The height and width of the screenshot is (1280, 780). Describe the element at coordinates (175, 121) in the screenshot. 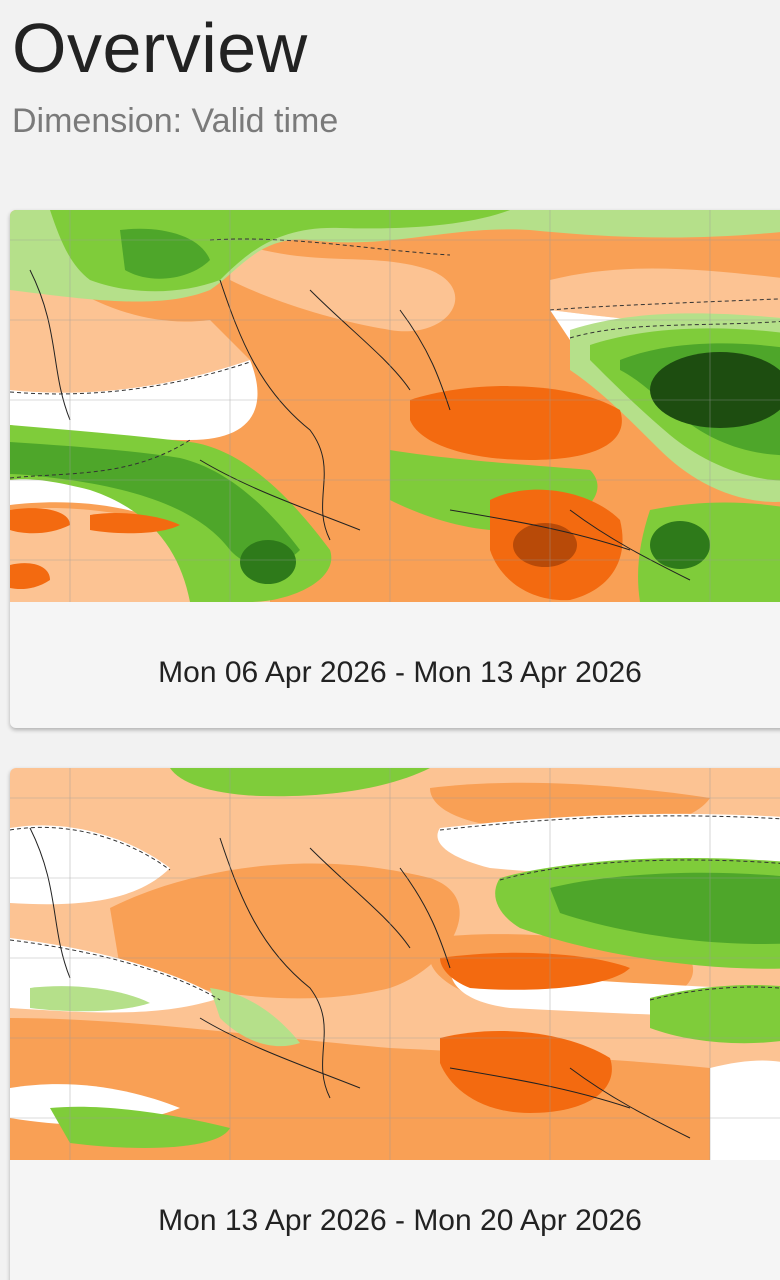

I see `dimension-subtitle: Dimension: Valid time` at that location.